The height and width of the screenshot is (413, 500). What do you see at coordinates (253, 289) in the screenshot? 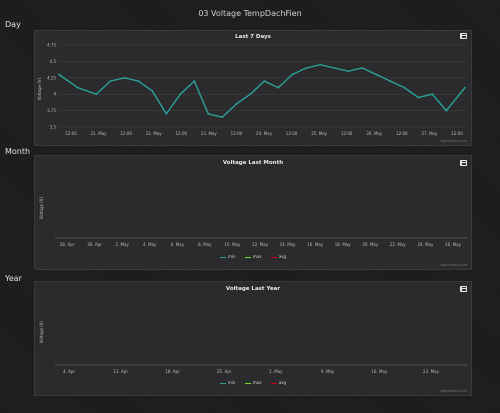
I see `chart-title: Voltage Last Year` at bounding box center [253, 289].